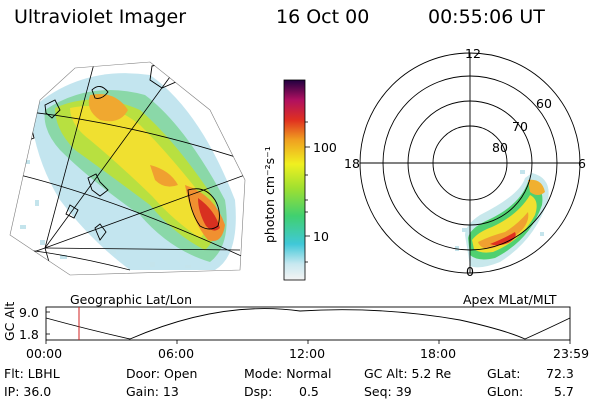 The width and height of the screenshot is (600, 400). I want to click on colorbar-tick-10: 10, so click(321, 236).